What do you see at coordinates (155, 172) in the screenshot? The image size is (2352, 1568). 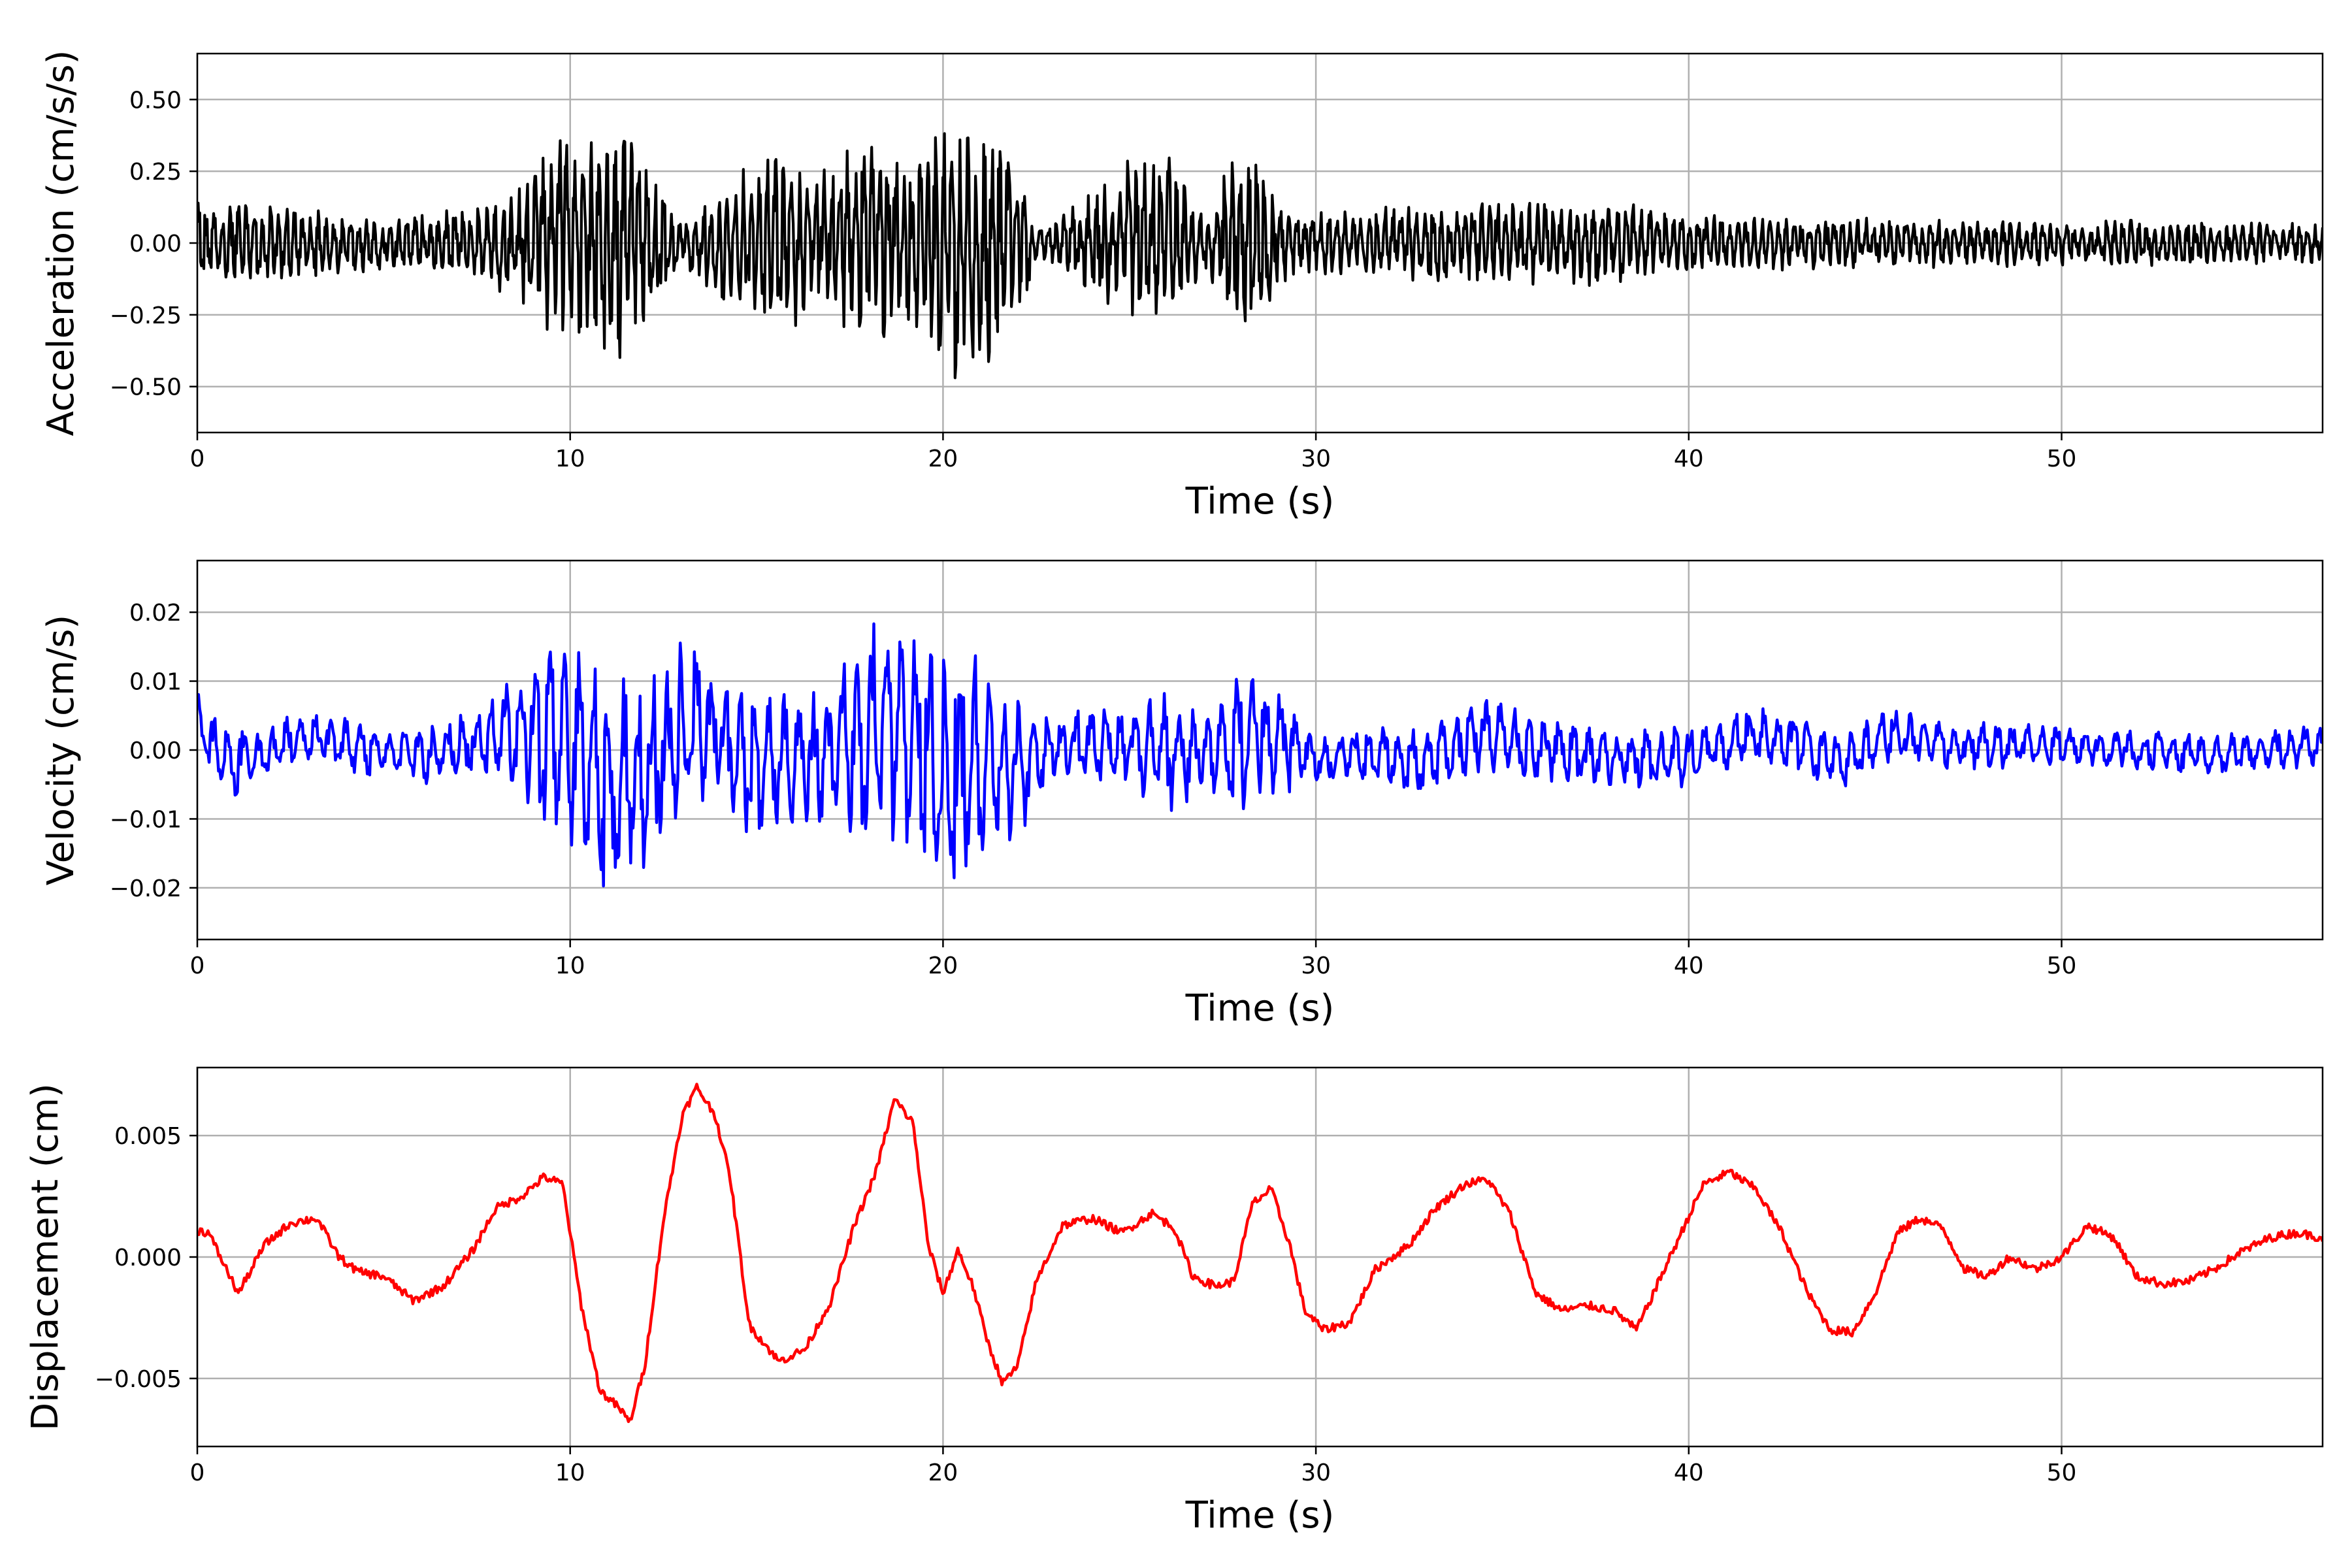 I see `y-tick-label: 0.25` at bounding box center [155, 172].